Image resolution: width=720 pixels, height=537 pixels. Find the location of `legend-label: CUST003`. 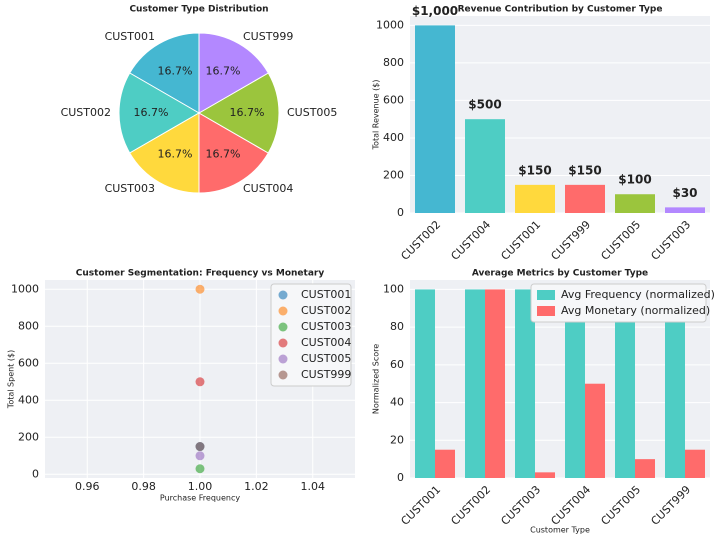

legend-label: CUST003 is located at coordinates (326, 326).